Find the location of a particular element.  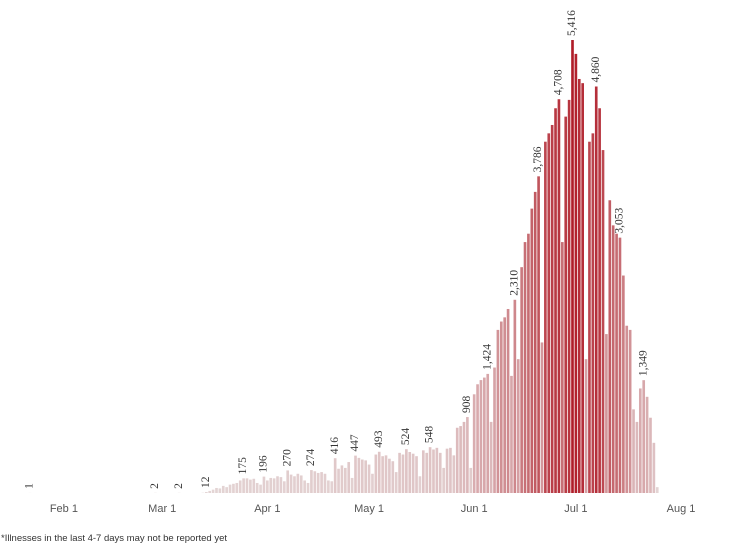

data-label: 524 is located at coordinates (406, 437).